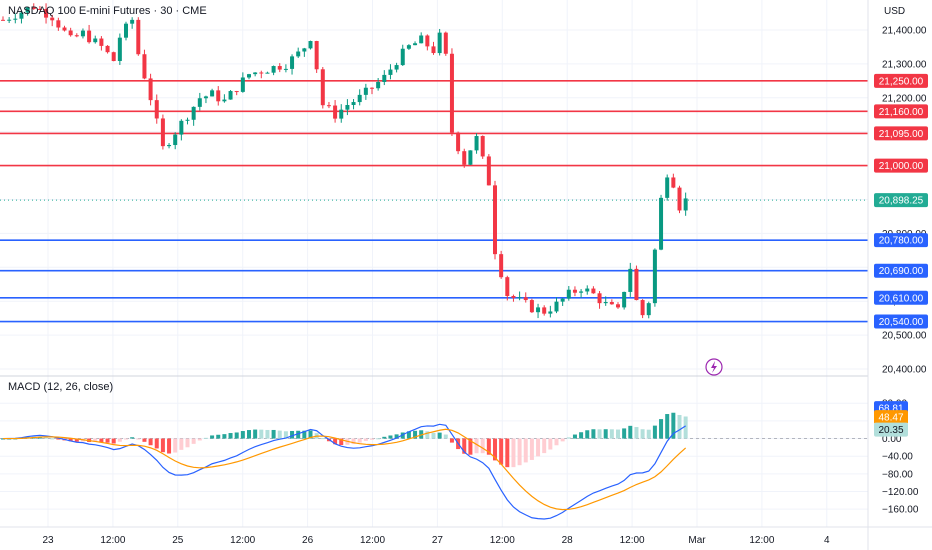 This screenshot has width=932, height=550. Describe the element at coordinates (904, 370) in the screenshot. I see `price-tick-label: 20,400.00` at that location.